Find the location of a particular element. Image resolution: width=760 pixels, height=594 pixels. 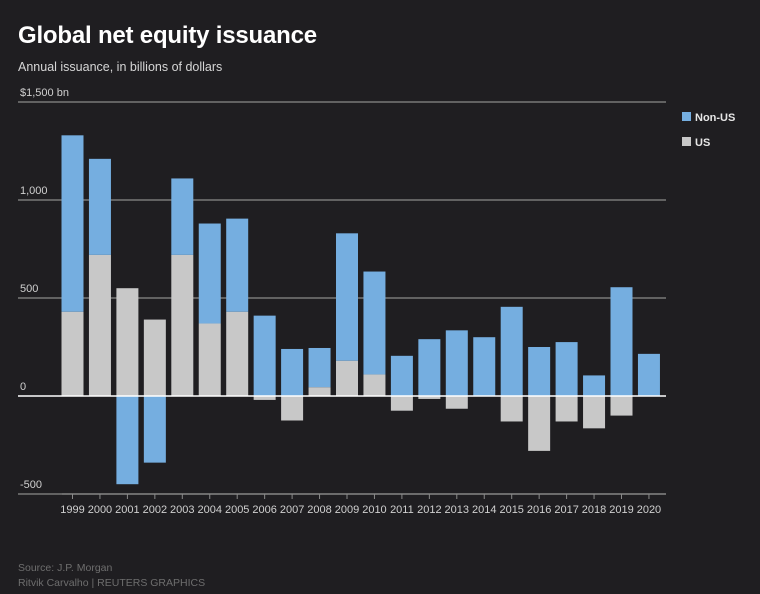

bar-nonus-2010 is located at coordinates (374, 323).